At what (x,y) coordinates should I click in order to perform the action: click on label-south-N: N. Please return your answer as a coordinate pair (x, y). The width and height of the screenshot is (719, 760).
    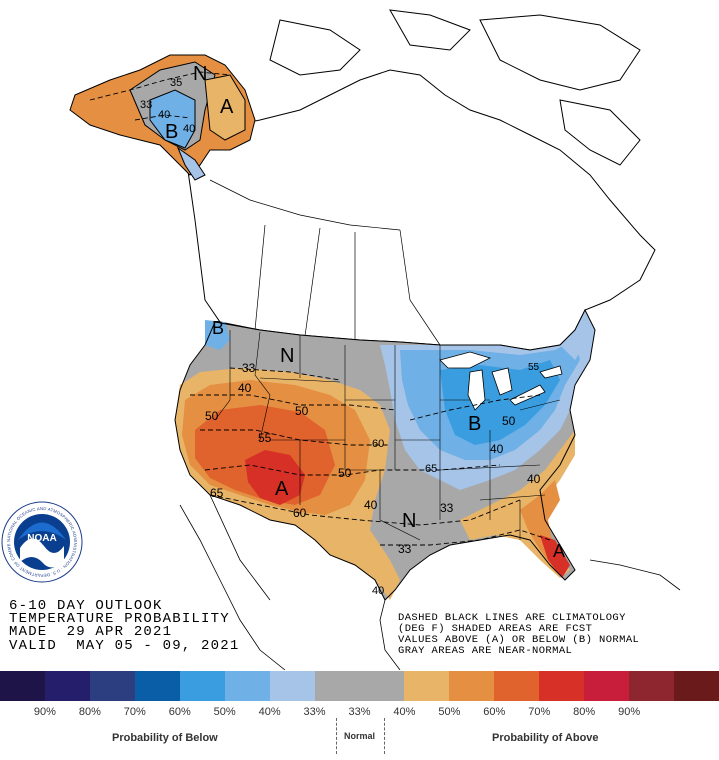
    Looking at the image, I should click on (409, 521).